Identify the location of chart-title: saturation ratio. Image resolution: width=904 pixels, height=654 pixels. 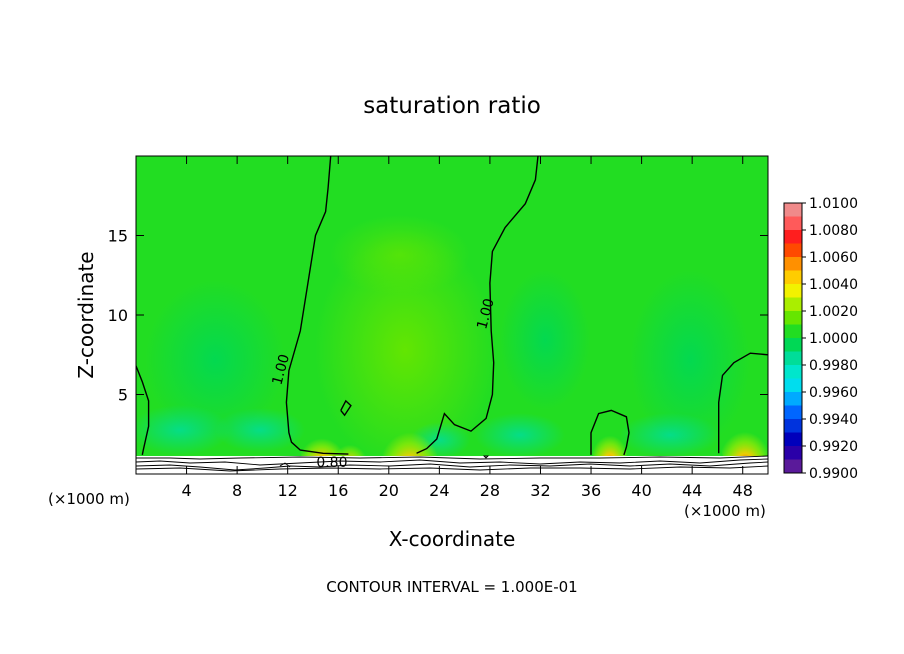
(452, 106).